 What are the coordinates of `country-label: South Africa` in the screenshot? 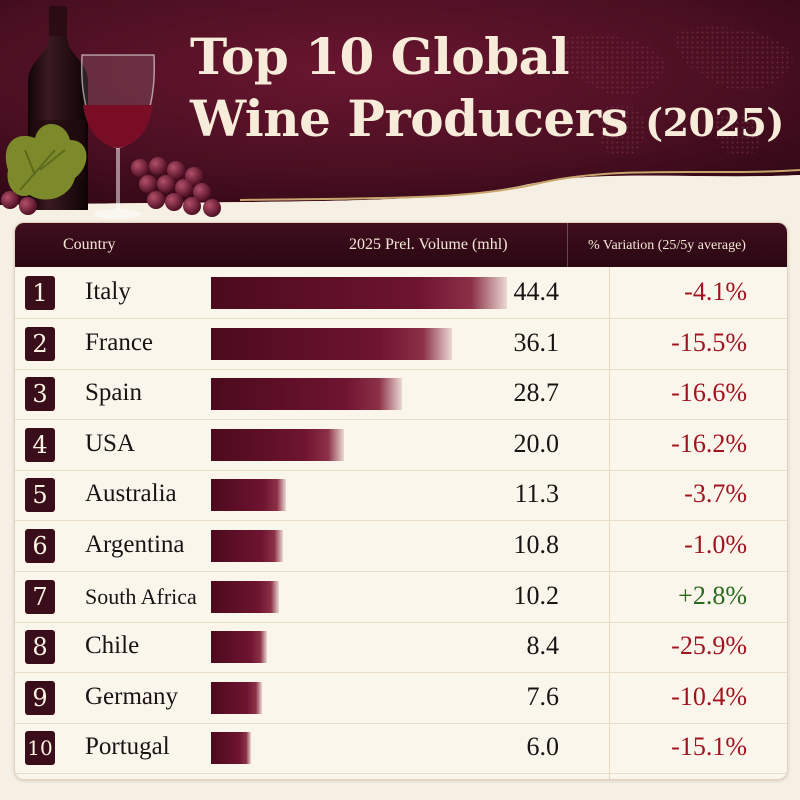 It's located at (141, 596).